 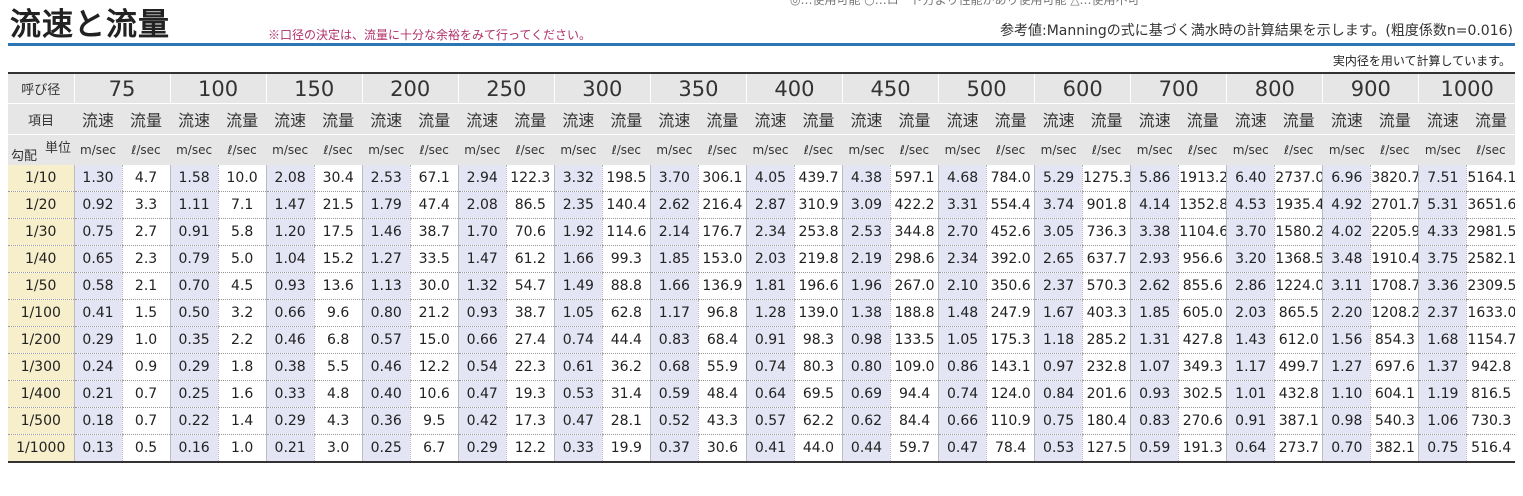 What do you see at coordinates (1346, 259) in the screenshot?
I see `velocity-cell: 3.48` at bounding box center [1346, 259].